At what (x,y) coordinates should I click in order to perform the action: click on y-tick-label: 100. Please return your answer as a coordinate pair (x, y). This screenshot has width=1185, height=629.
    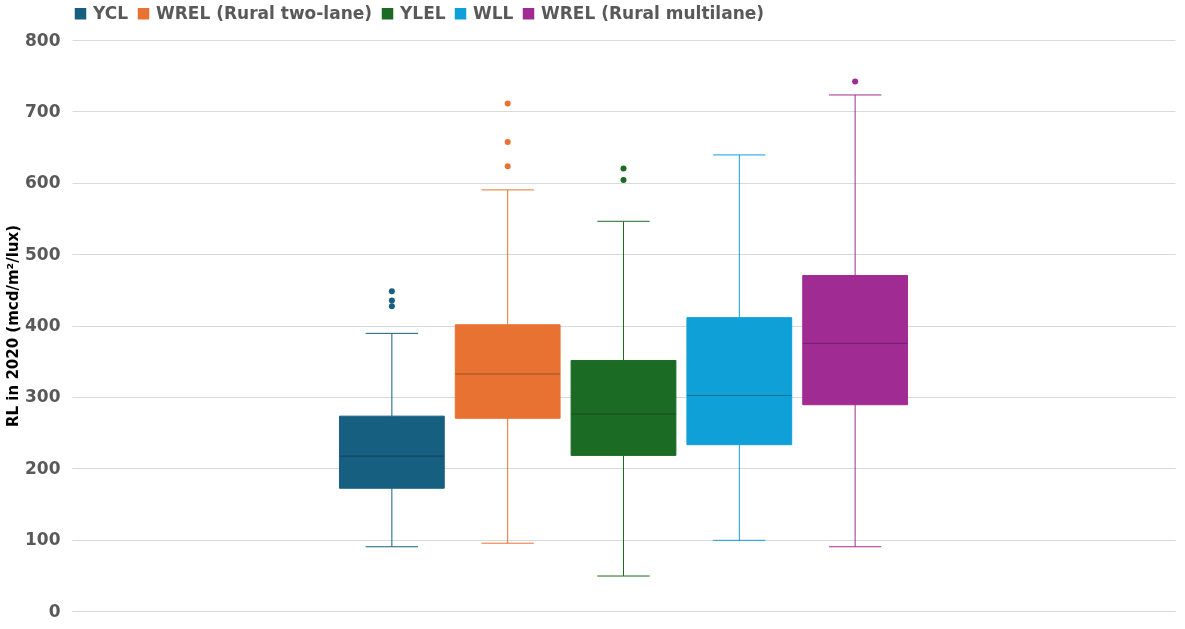
    Looking at the image, I should click on (43, 539).